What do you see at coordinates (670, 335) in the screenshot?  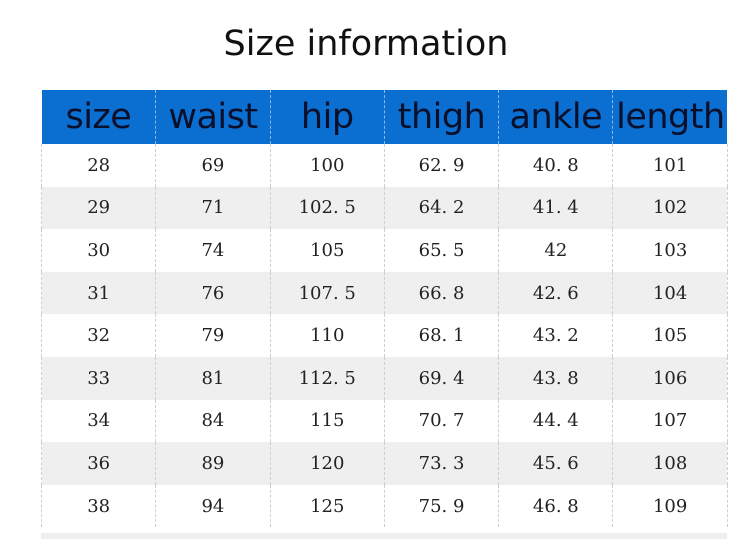 I see `cell-length: 105` at bounding box center [670, 335].